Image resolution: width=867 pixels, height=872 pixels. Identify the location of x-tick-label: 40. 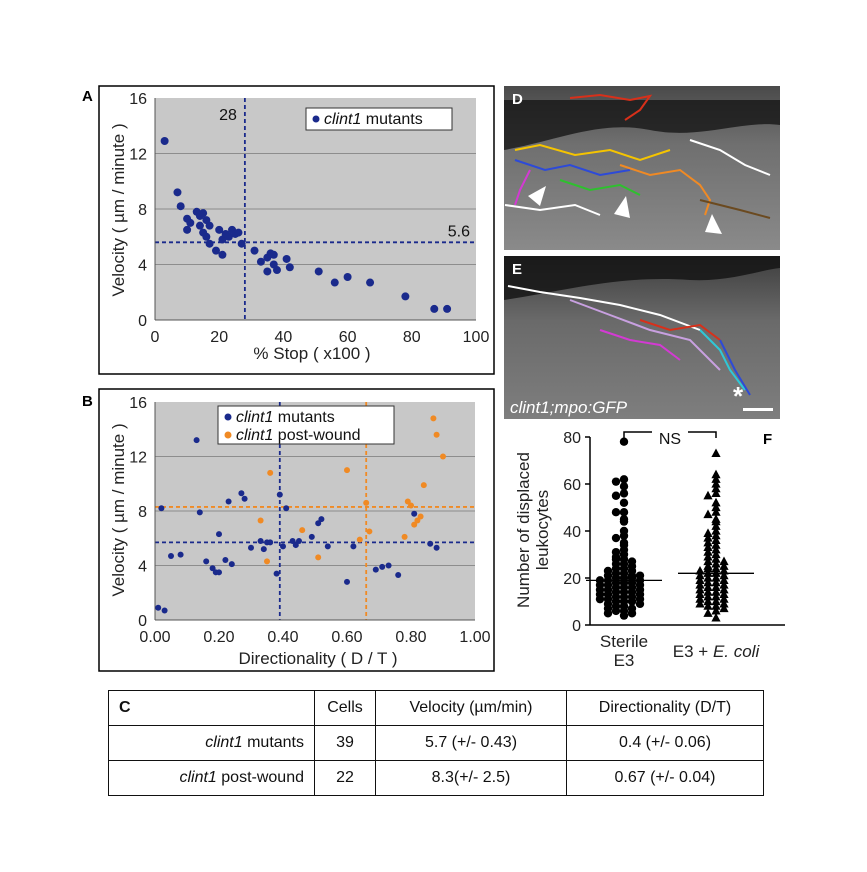
(284, 337).